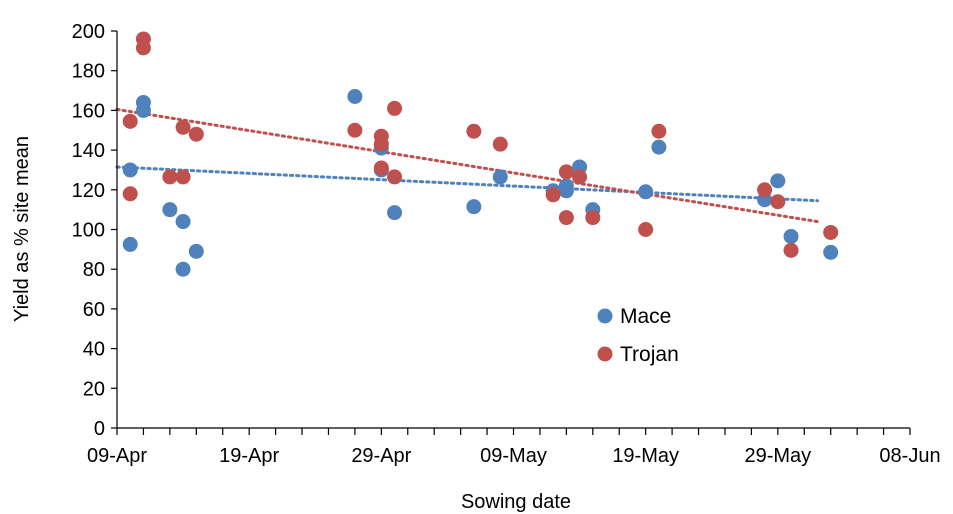 Image resolution: width=953 pixels, height=514 pixels. What do you see at coordinates (88, 72) in the screenshot?
I see `y-tick-label: 180` at bounding box center [88, 72].